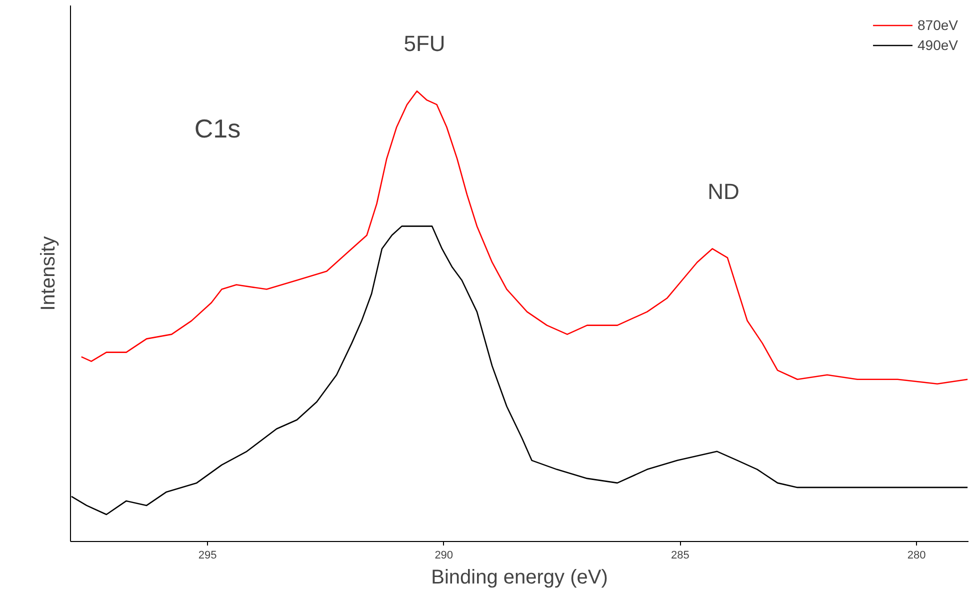 The image size is (973, 601). I want to click on x-tick-label: 285, so click(680, 556).